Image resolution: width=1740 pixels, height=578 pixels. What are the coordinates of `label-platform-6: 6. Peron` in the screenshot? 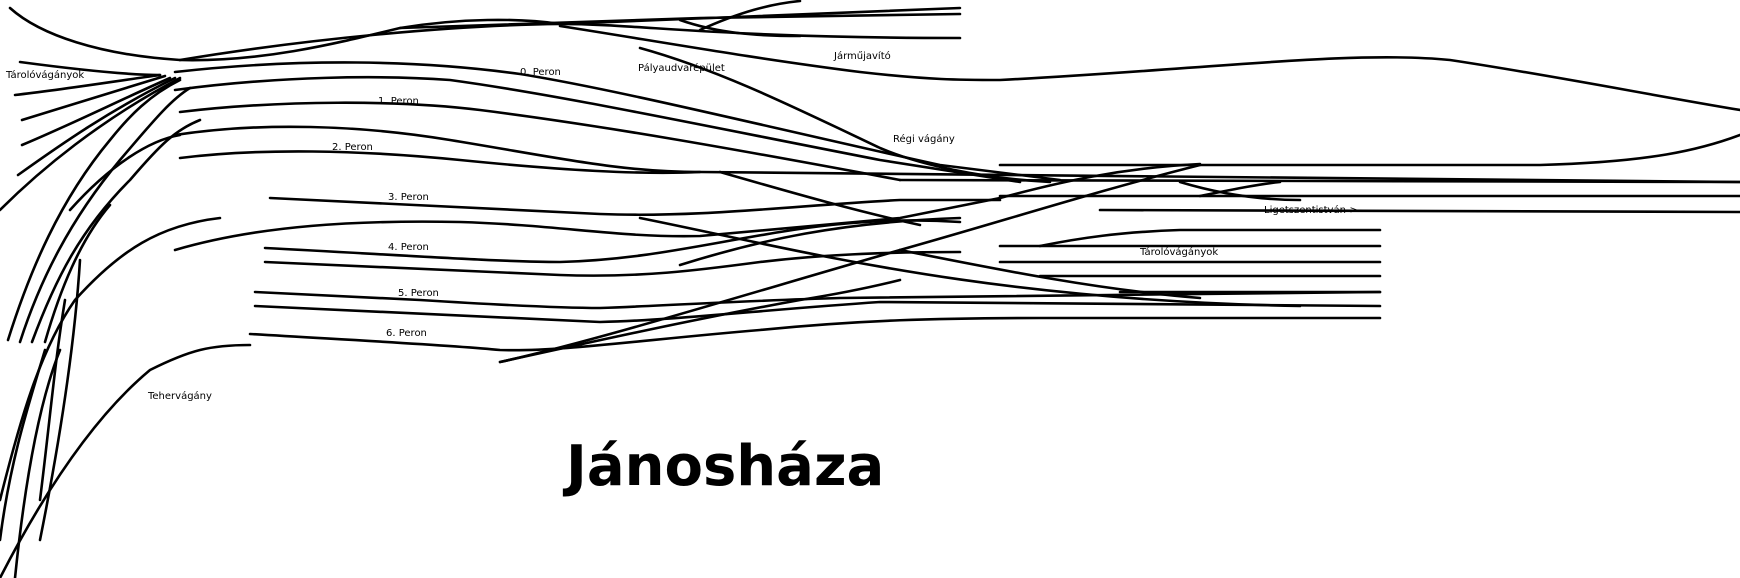 It's located at (406, 333).